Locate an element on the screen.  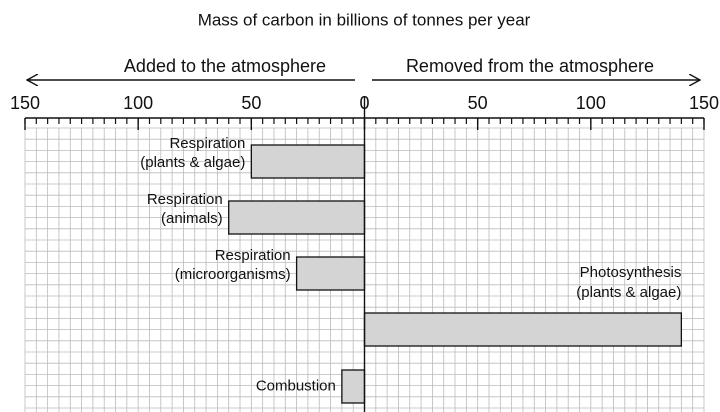
right-label: Removed from the atmosphere is located at coordinates (530, 66).